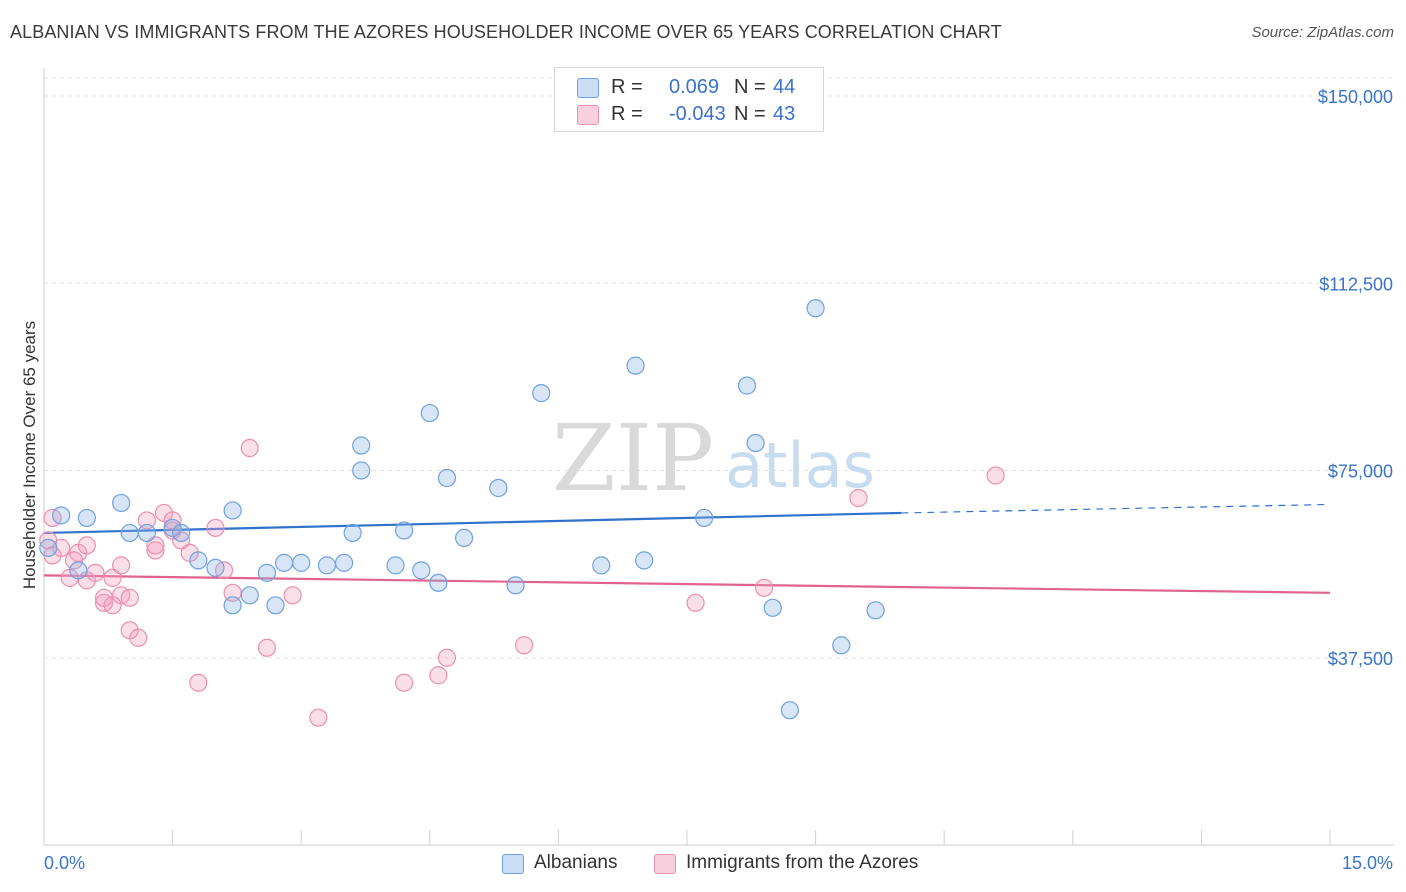  Describe the element at coordinates (1360, 472) in the screenshot. I see `y-tick-label: $75,000` at that location.